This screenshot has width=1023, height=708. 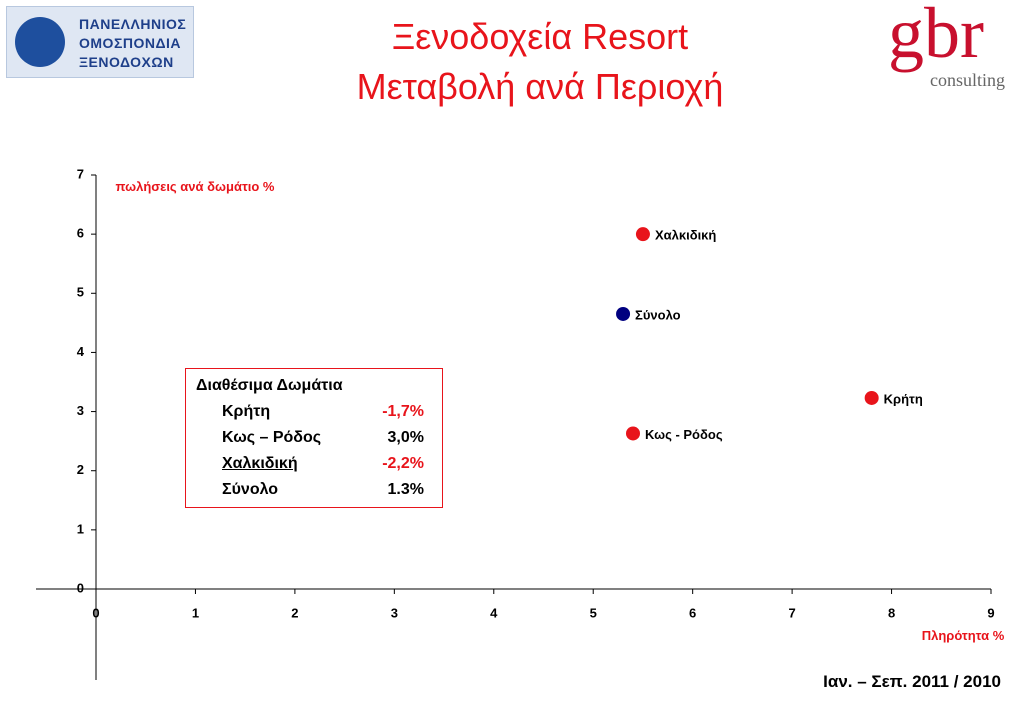 What do you see at coordinates (323, 464) in the screenshot?
I see `annotation-row: Χαλκιδική -2,2%` at bounding box center [323, 464].